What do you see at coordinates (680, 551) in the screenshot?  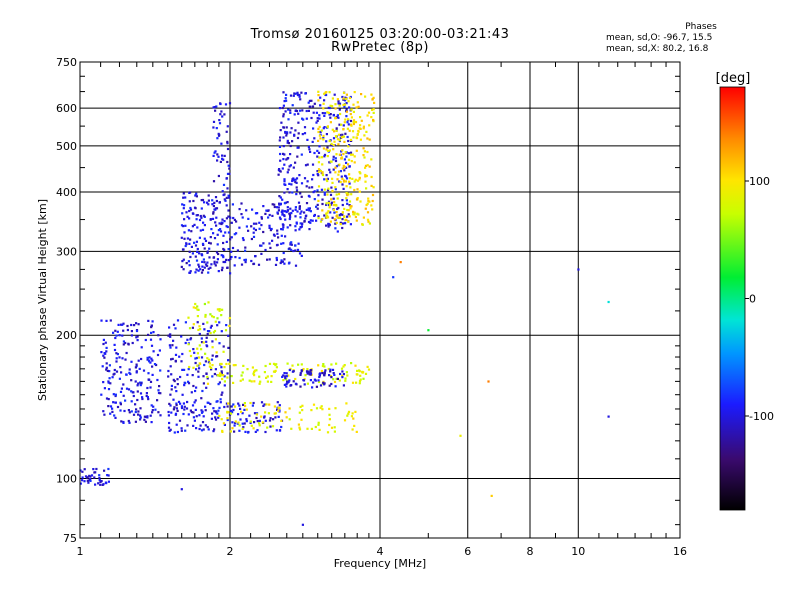 I see `x-tick-label: 16` at bounding box center [680, 551].